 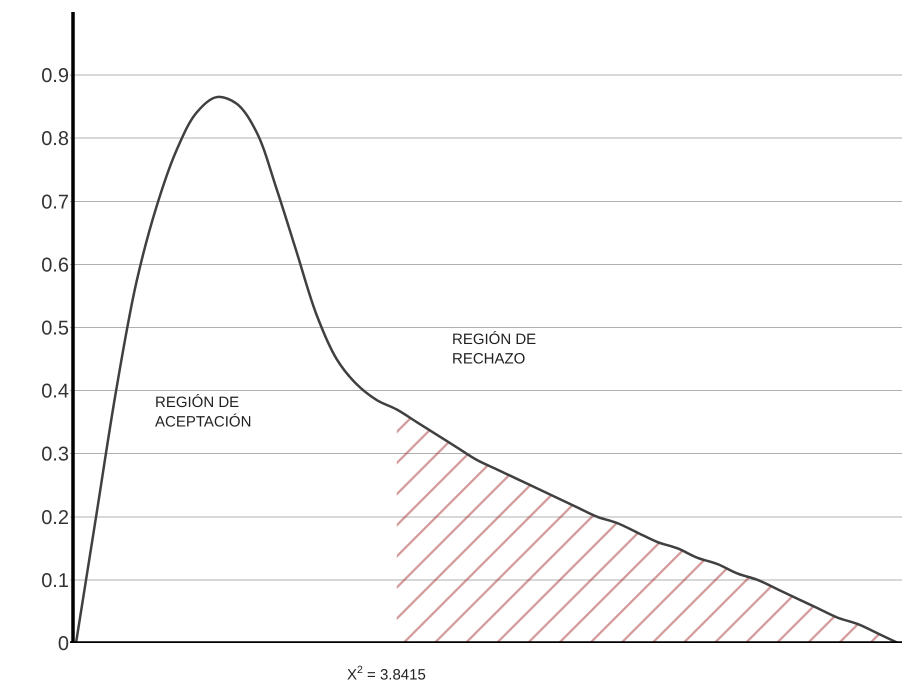 I want to click on y-tick-label: 0.6, so click(x=55, y=265).